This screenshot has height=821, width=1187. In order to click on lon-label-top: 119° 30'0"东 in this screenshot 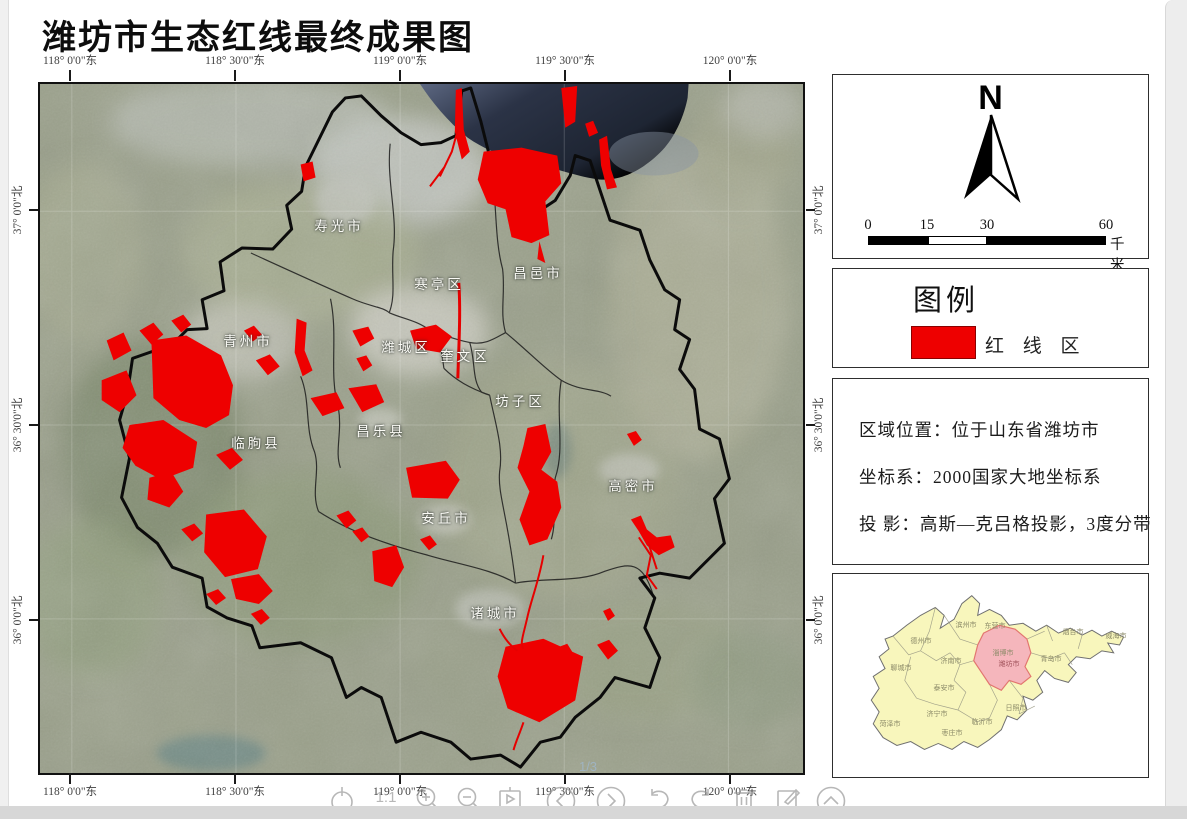, I will do `click(565, 61)`.